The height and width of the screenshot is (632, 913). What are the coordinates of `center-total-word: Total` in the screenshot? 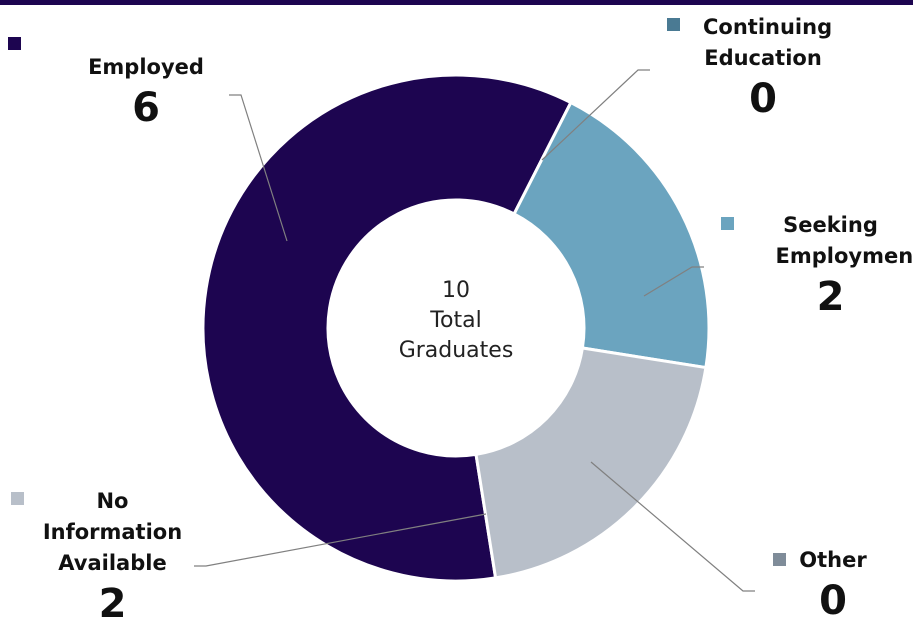 It's located at (456, 320).